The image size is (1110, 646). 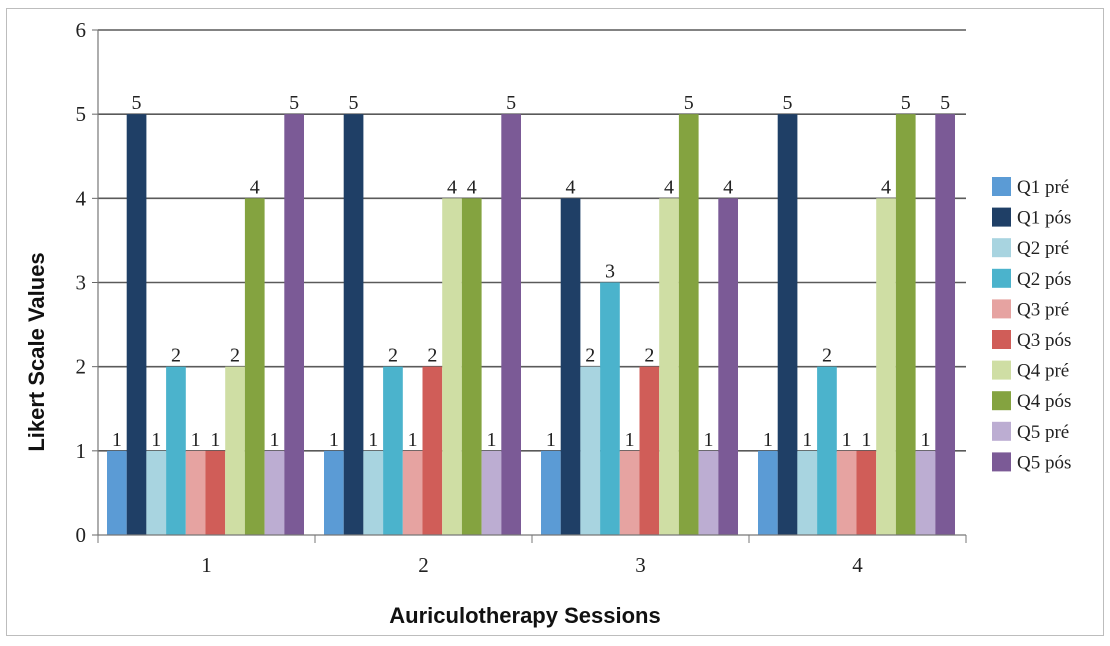 I want to click on y-tick-label: 3, so click(x=81, y=283).